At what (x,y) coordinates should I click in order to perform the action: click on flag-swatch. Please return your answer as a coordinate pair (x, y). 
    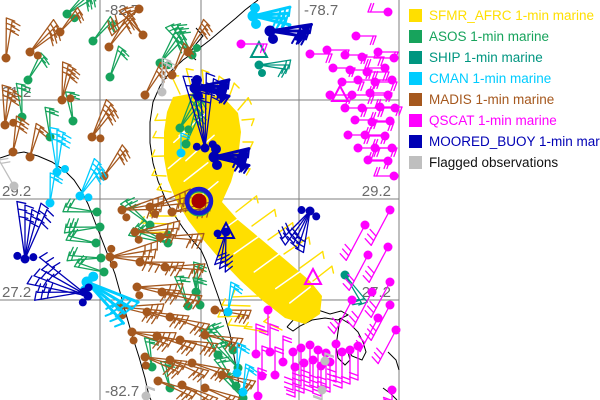
    Looking at the image, I should click on (415, 162).